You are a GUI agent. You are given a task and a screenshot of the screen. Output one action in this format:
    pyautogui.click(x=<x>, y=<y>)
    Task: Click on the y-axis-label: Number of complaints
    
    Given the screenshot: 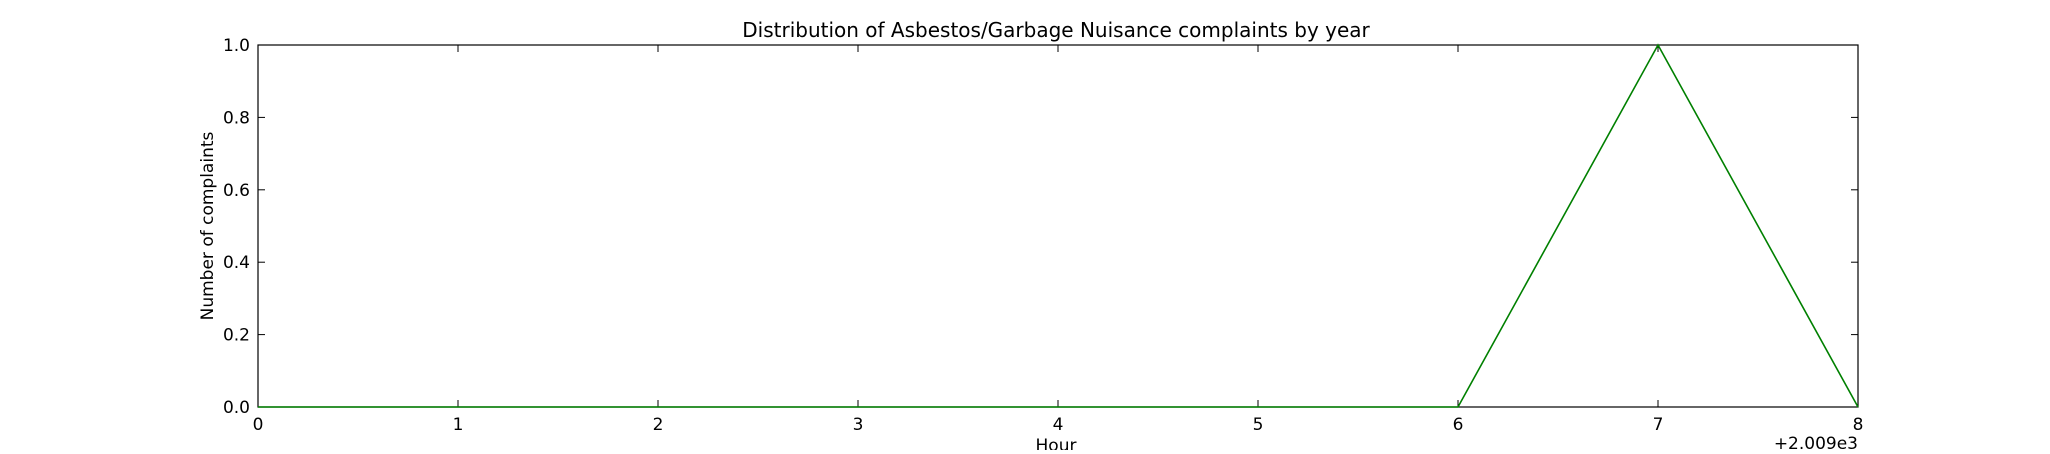 What is the action you would take?
    pyautogui.click(x=208, y=225)
    